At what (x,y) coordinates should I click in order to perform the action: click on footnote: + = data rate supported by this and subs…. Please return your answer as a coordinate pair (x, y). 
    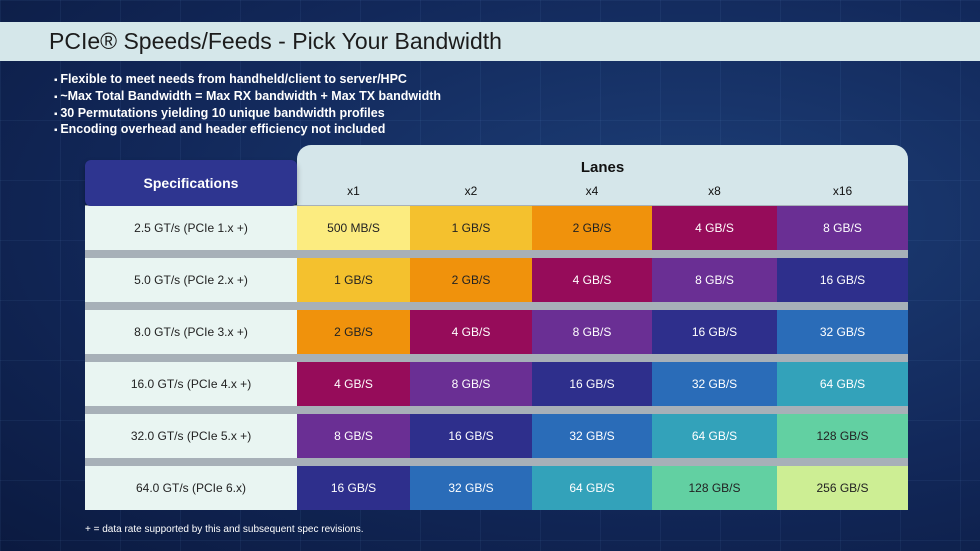
    Looking at the image, I should click on (224, 529).